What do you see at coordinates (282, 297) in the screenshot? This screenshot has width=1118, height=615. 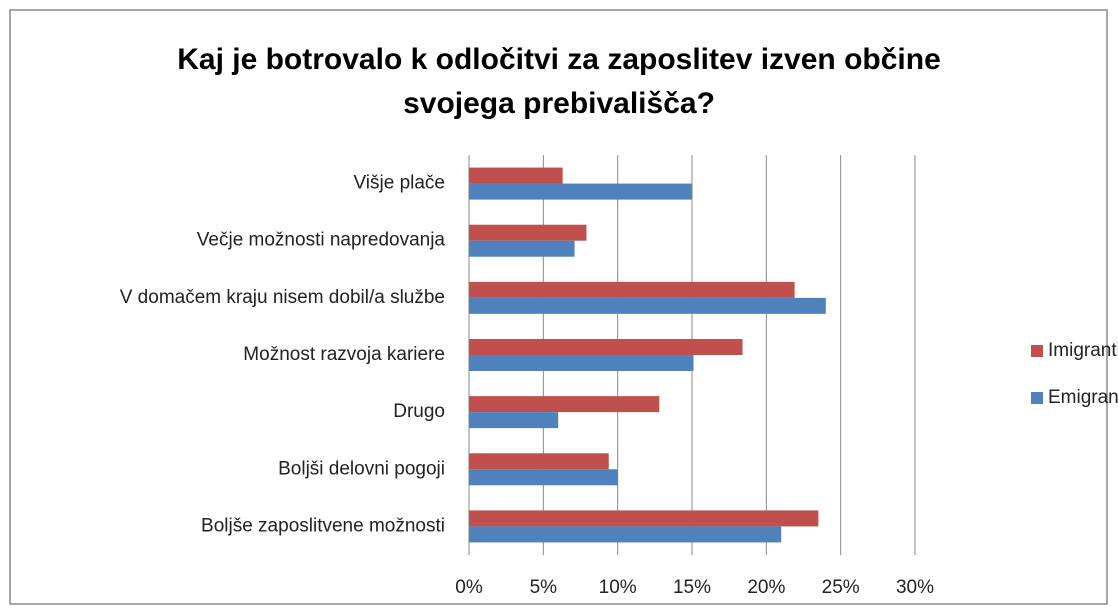 I see `y-tick-label: V domačem kraju nisem dobil/a službe` at bounding box center [282, 297].